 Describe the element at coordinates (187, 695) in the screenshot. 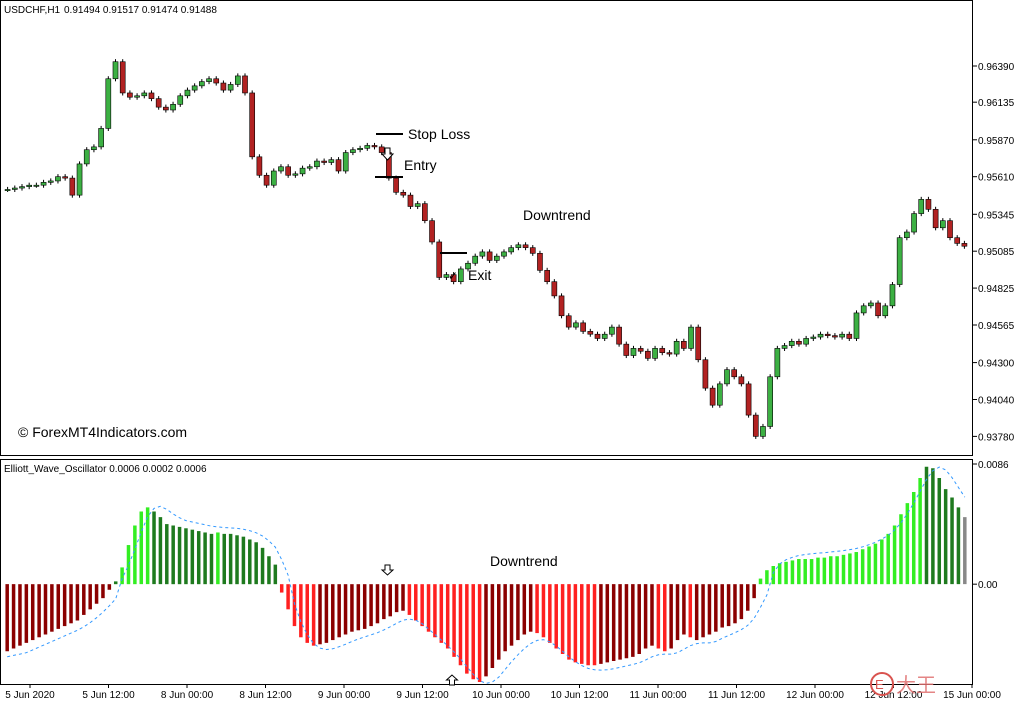

I see `time-tick-label: 8 Jun 00:00` at that location.